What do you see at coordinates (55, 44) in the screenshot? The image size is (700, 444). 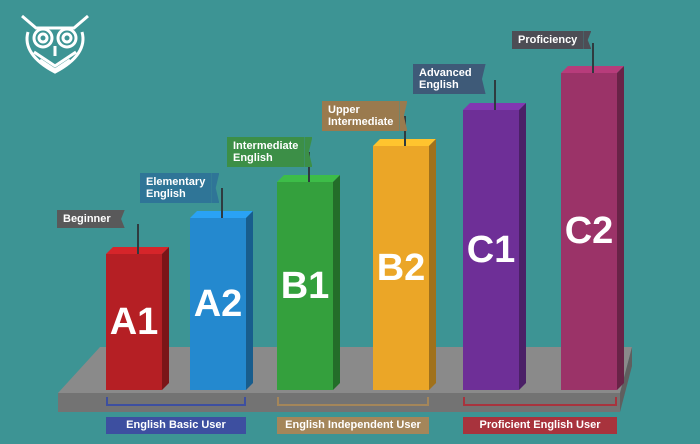 I see `owl-logo-icon` at bounding box center [55, 44].